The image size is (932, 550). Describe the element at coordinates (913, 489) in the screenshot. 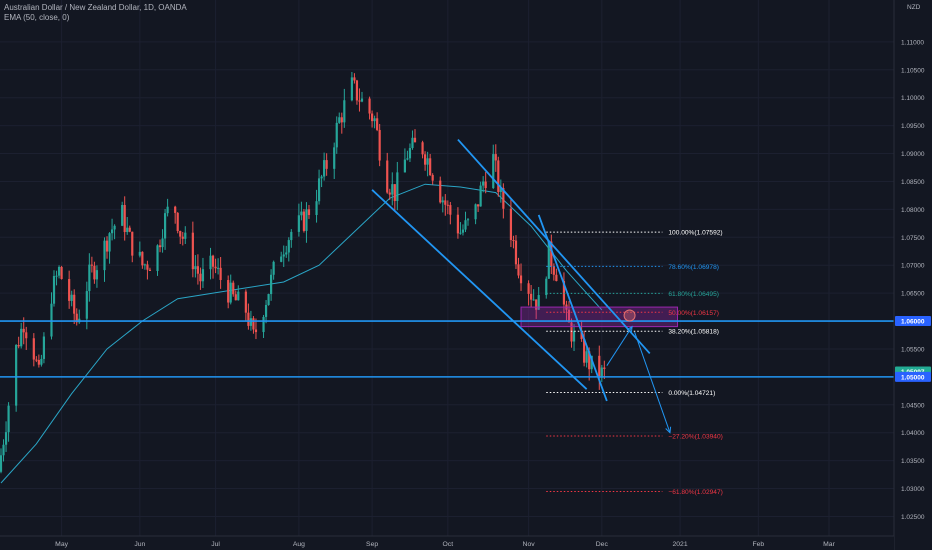

I see `price-tick-label: 1.03000` at that location.